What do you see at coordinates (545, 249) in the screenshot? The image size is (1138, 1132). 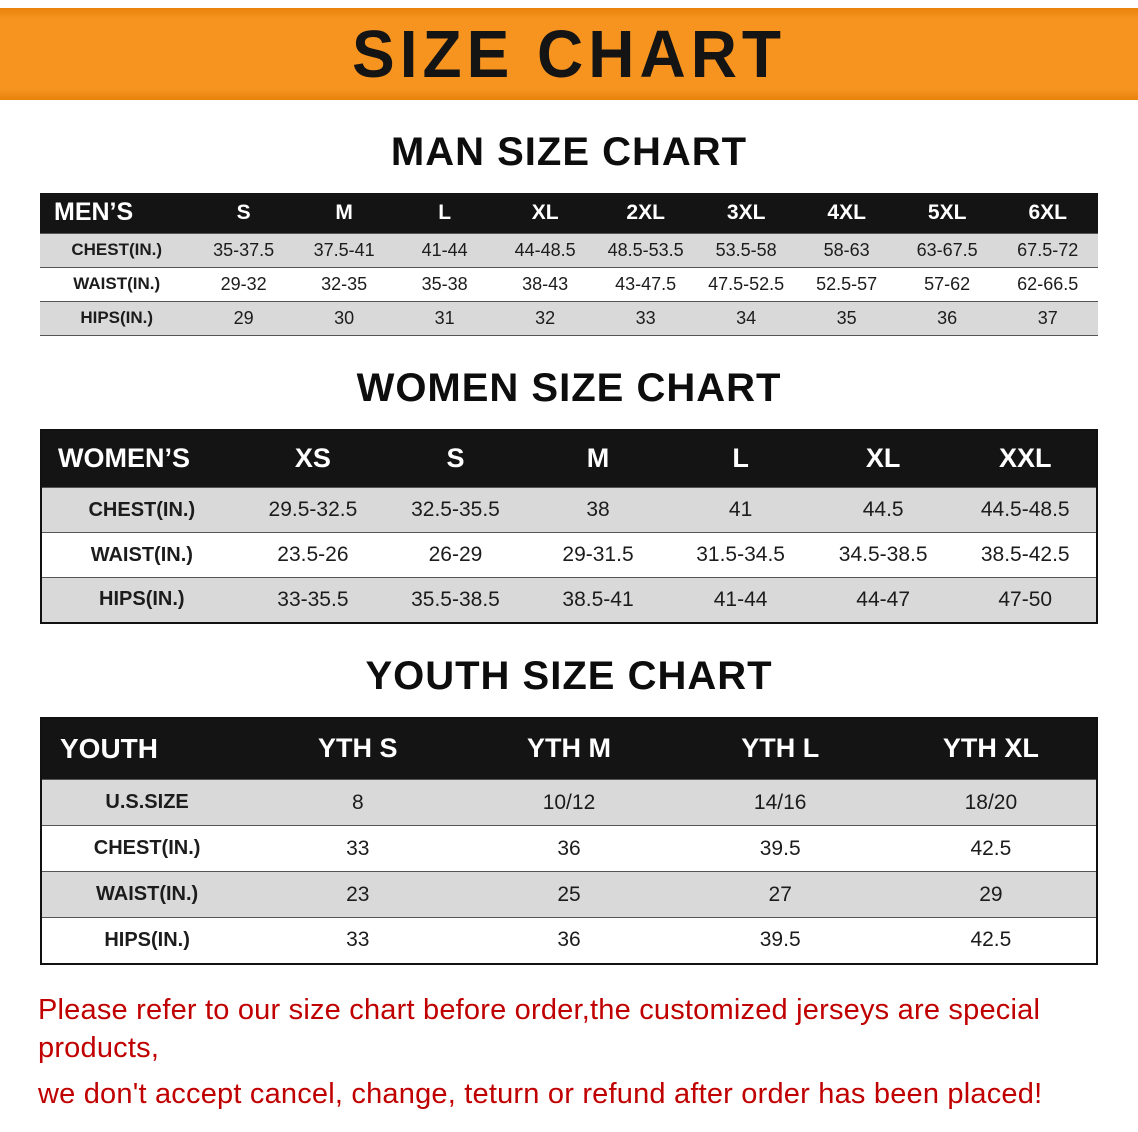 I see `size-value-cell: 44-48.5` at bounding box center [545, 249].